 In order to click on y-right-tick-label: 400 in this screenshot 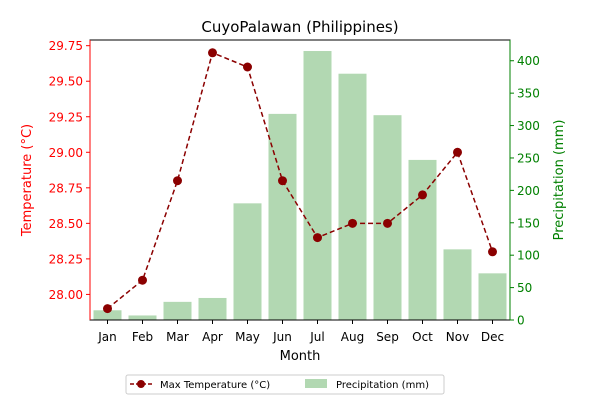, I will do `click(528, 61)`.